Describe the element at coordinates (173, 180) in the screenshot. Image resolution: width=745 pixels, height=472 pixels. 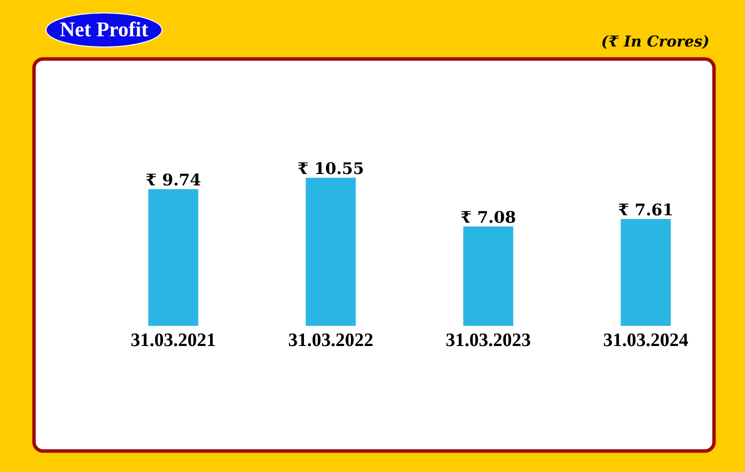
I see `data-label: ₹ 9.74` at that location.